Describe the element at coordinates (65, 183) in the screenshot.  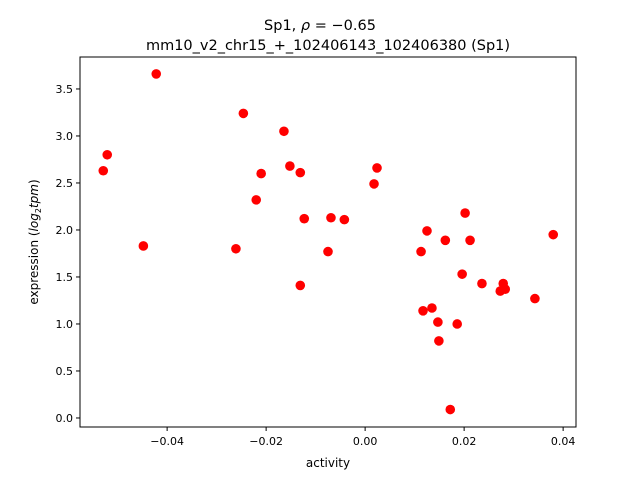
I see `y-tick-label: 2.5` at that location.